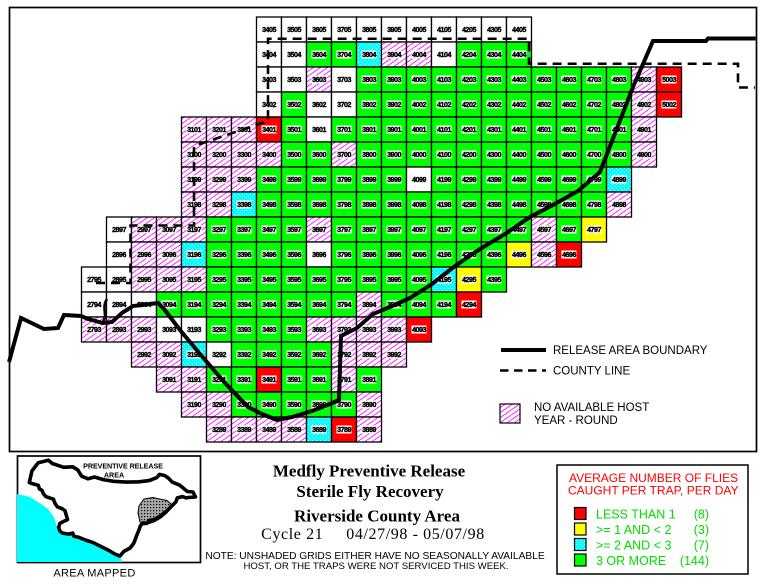  What do you see at coordinates (219, 205) in the screenshot?
I see `svg-text: 3298` at bounding box center [219, 205].